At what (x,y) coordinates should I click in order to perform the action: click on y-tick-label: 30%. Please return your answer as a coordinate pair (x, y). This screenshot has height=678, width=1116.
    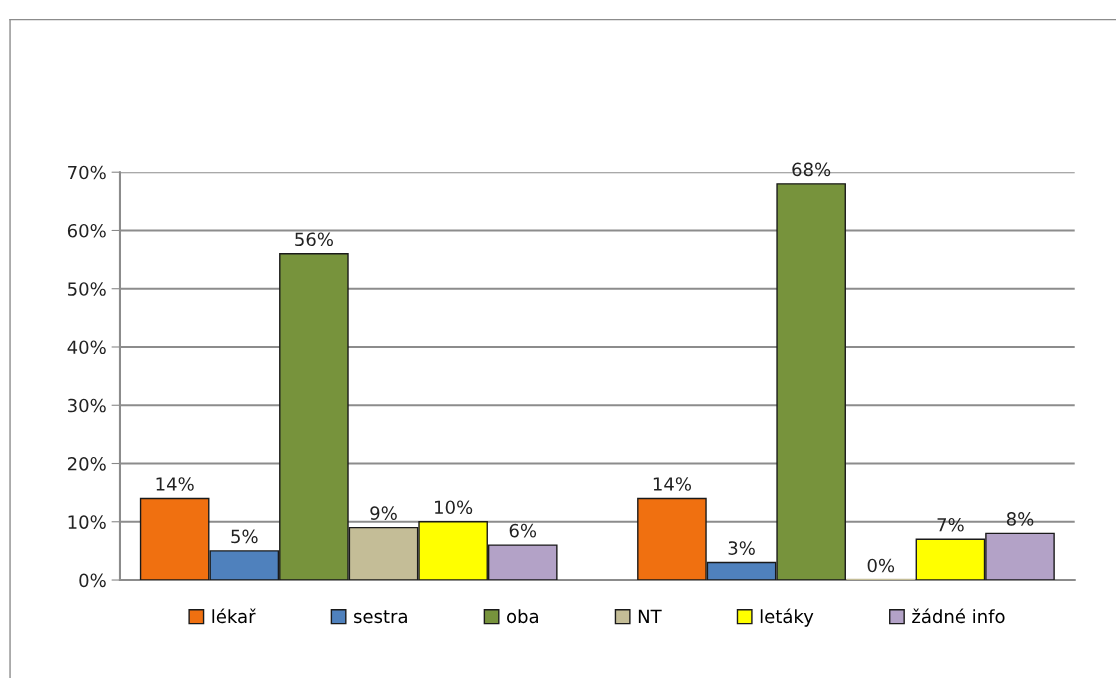
    Looking at the image, I should click on (87, 405).